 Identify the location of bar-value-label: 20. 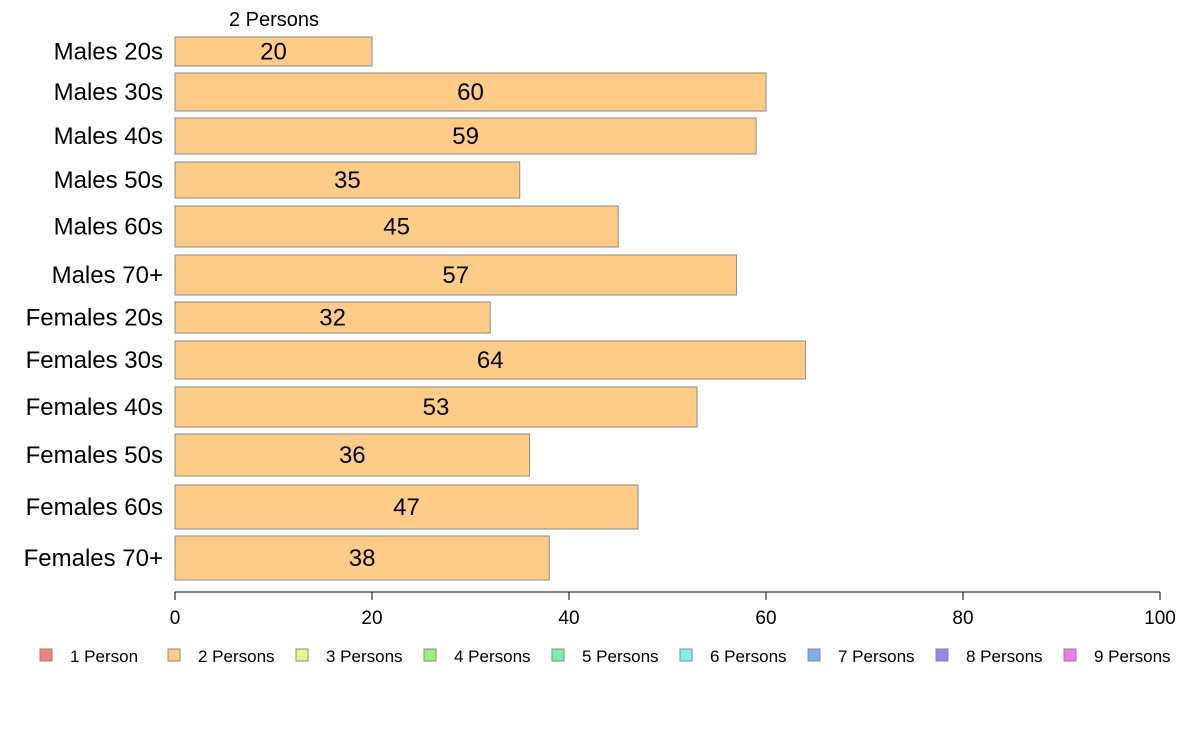
(273, 52).